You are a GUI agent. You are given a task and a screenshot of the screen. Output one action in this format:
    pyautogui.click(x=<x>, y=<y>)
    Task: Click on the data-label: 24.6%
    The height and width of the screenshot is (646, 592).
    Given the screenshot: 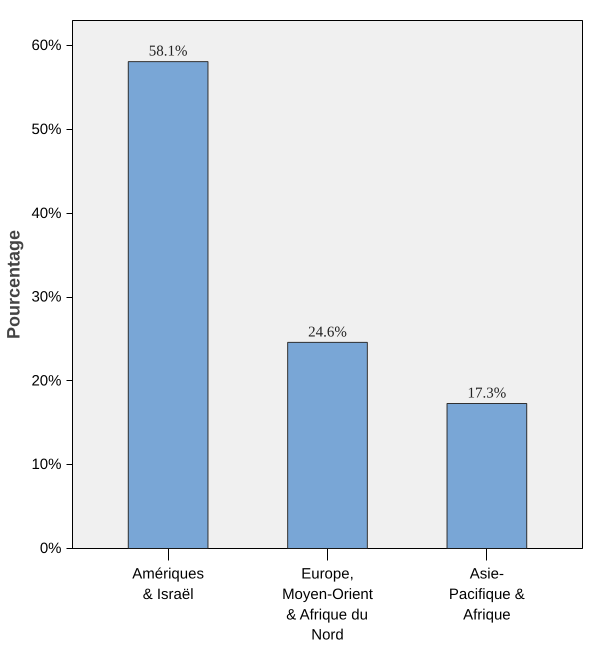 What is the action you would take?
    pyautogui.click(x=327, y=332)
    